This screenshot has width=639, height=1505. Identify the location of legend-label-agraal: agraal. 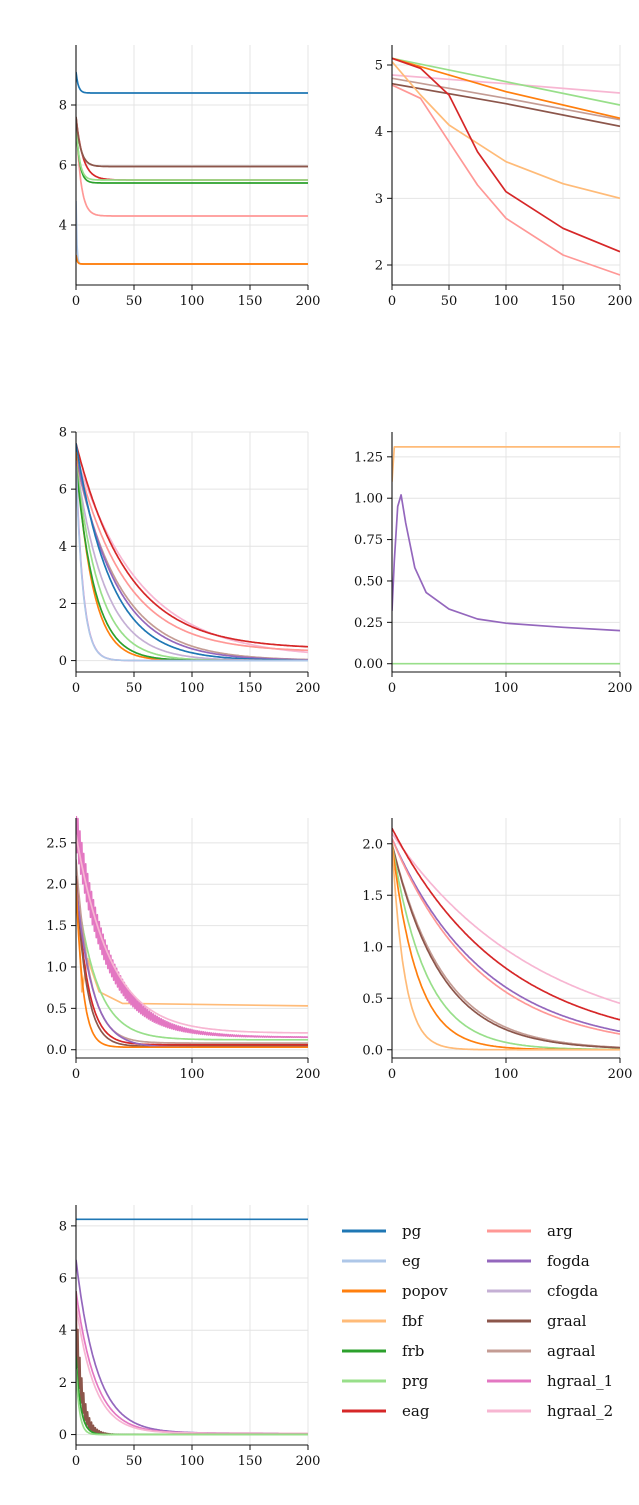
(571, 1351).